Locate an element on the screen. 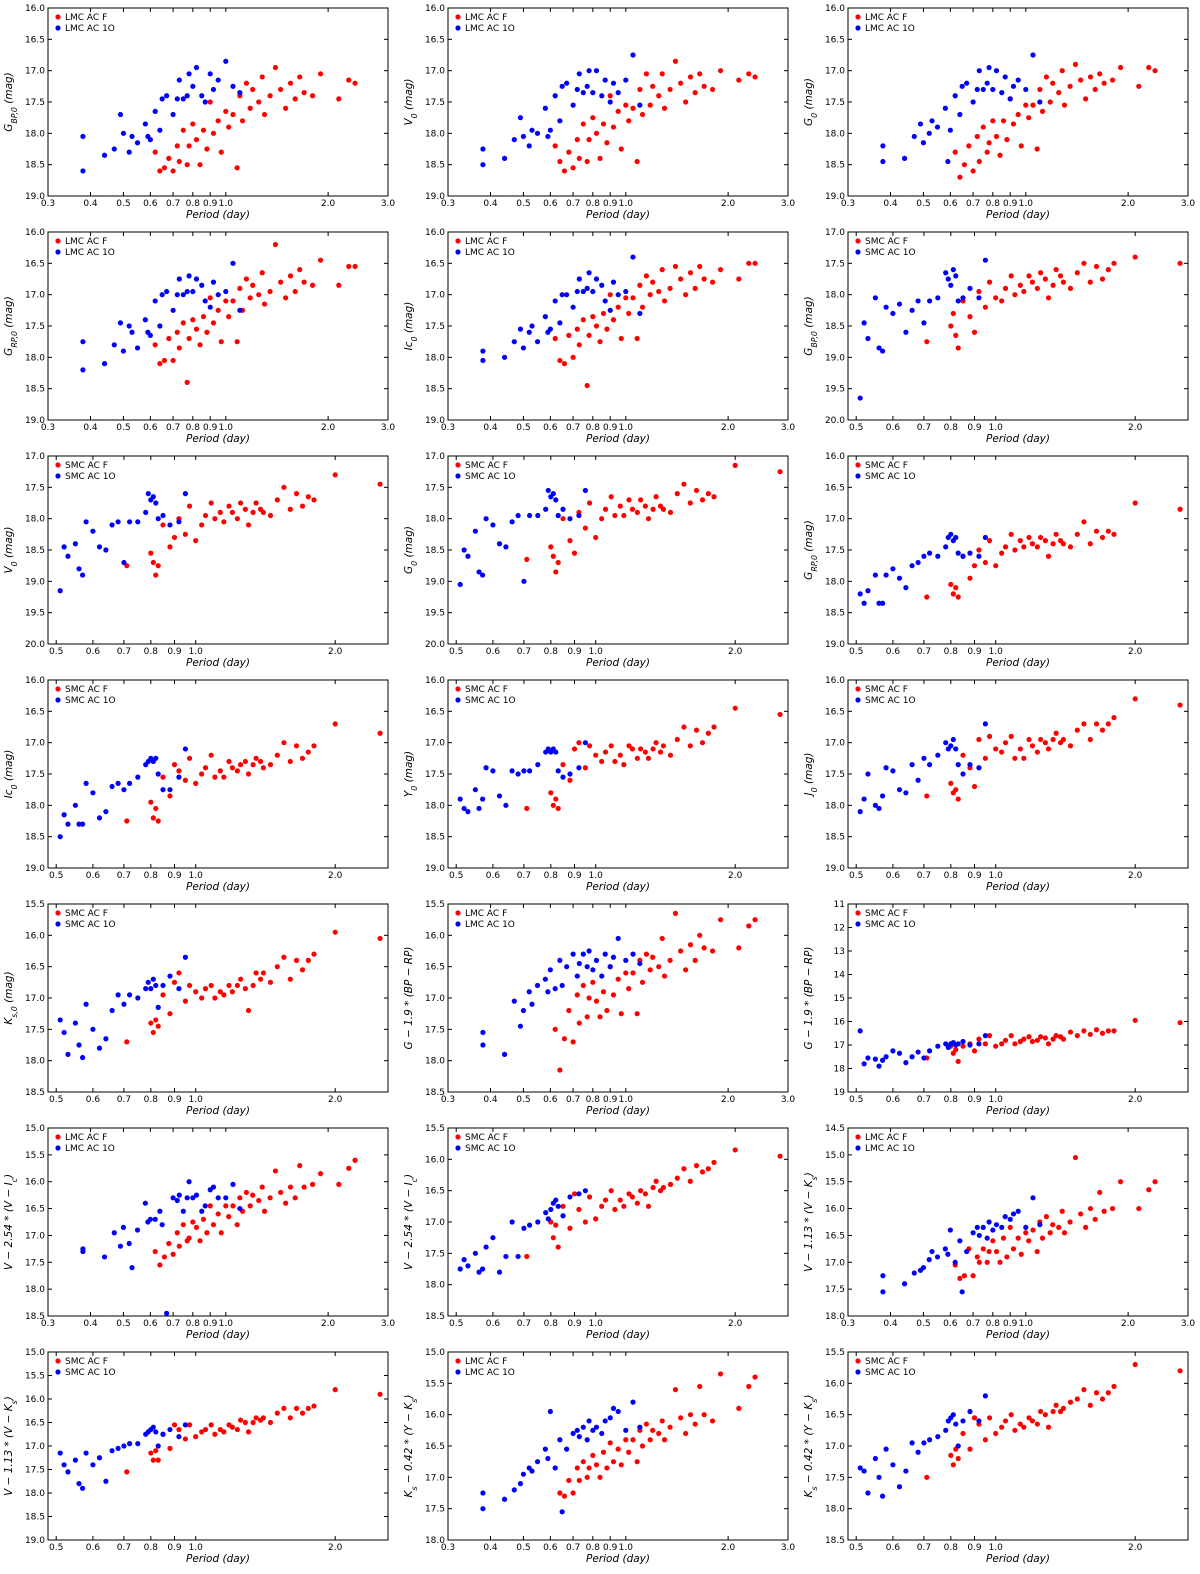  x-tick-label: 0.9 is located at coordinates (974, 876).